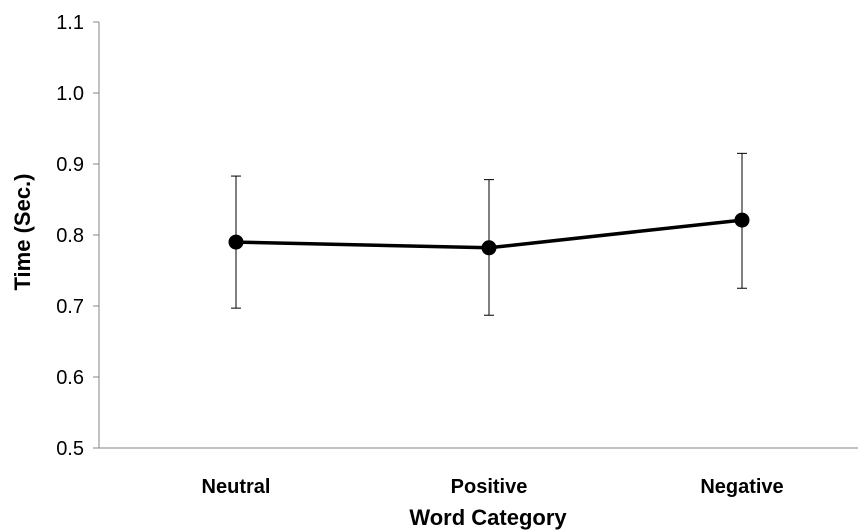 This screenshot has height=531, width=858. What do you see at coordinates (742, 220) in the screenshot?
I see `data-point-negative` at bounding box center [742, 220].